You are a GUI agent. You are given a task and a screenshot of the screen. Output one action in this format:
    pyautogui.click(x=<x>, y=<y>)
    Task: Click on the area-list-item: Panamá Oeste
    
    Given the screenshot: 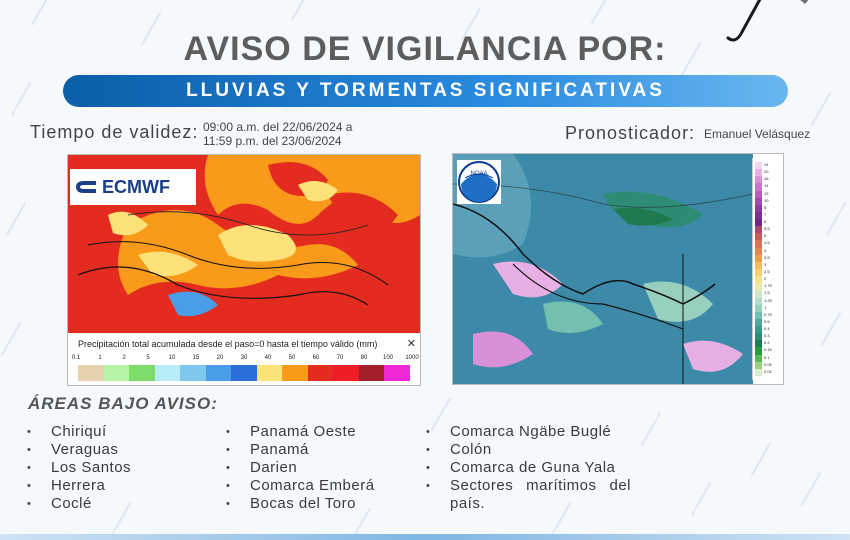 What is the action you would take?
    pyautogui.click(x=321, y=432)
    